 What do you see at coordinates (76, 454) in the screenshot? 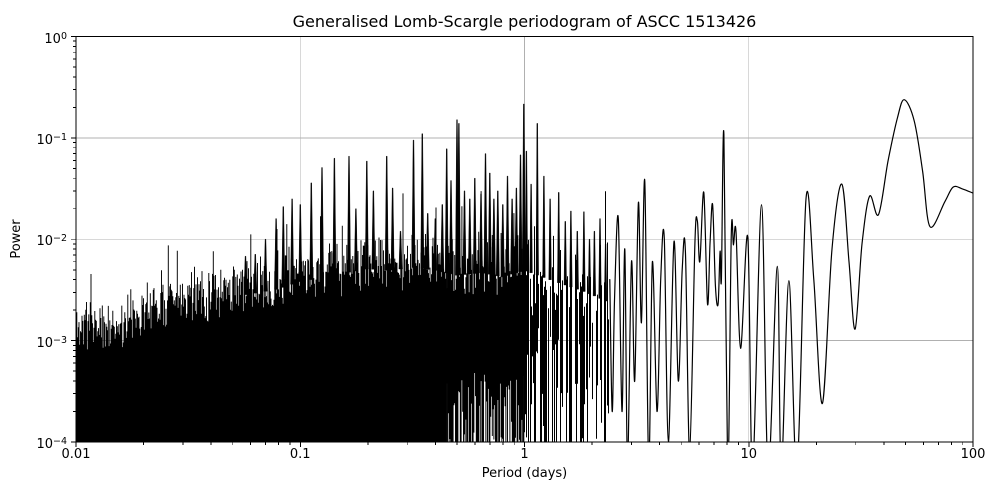
I see `x-tick-label-0.01: 0.01` at bounding box center [76, 454].